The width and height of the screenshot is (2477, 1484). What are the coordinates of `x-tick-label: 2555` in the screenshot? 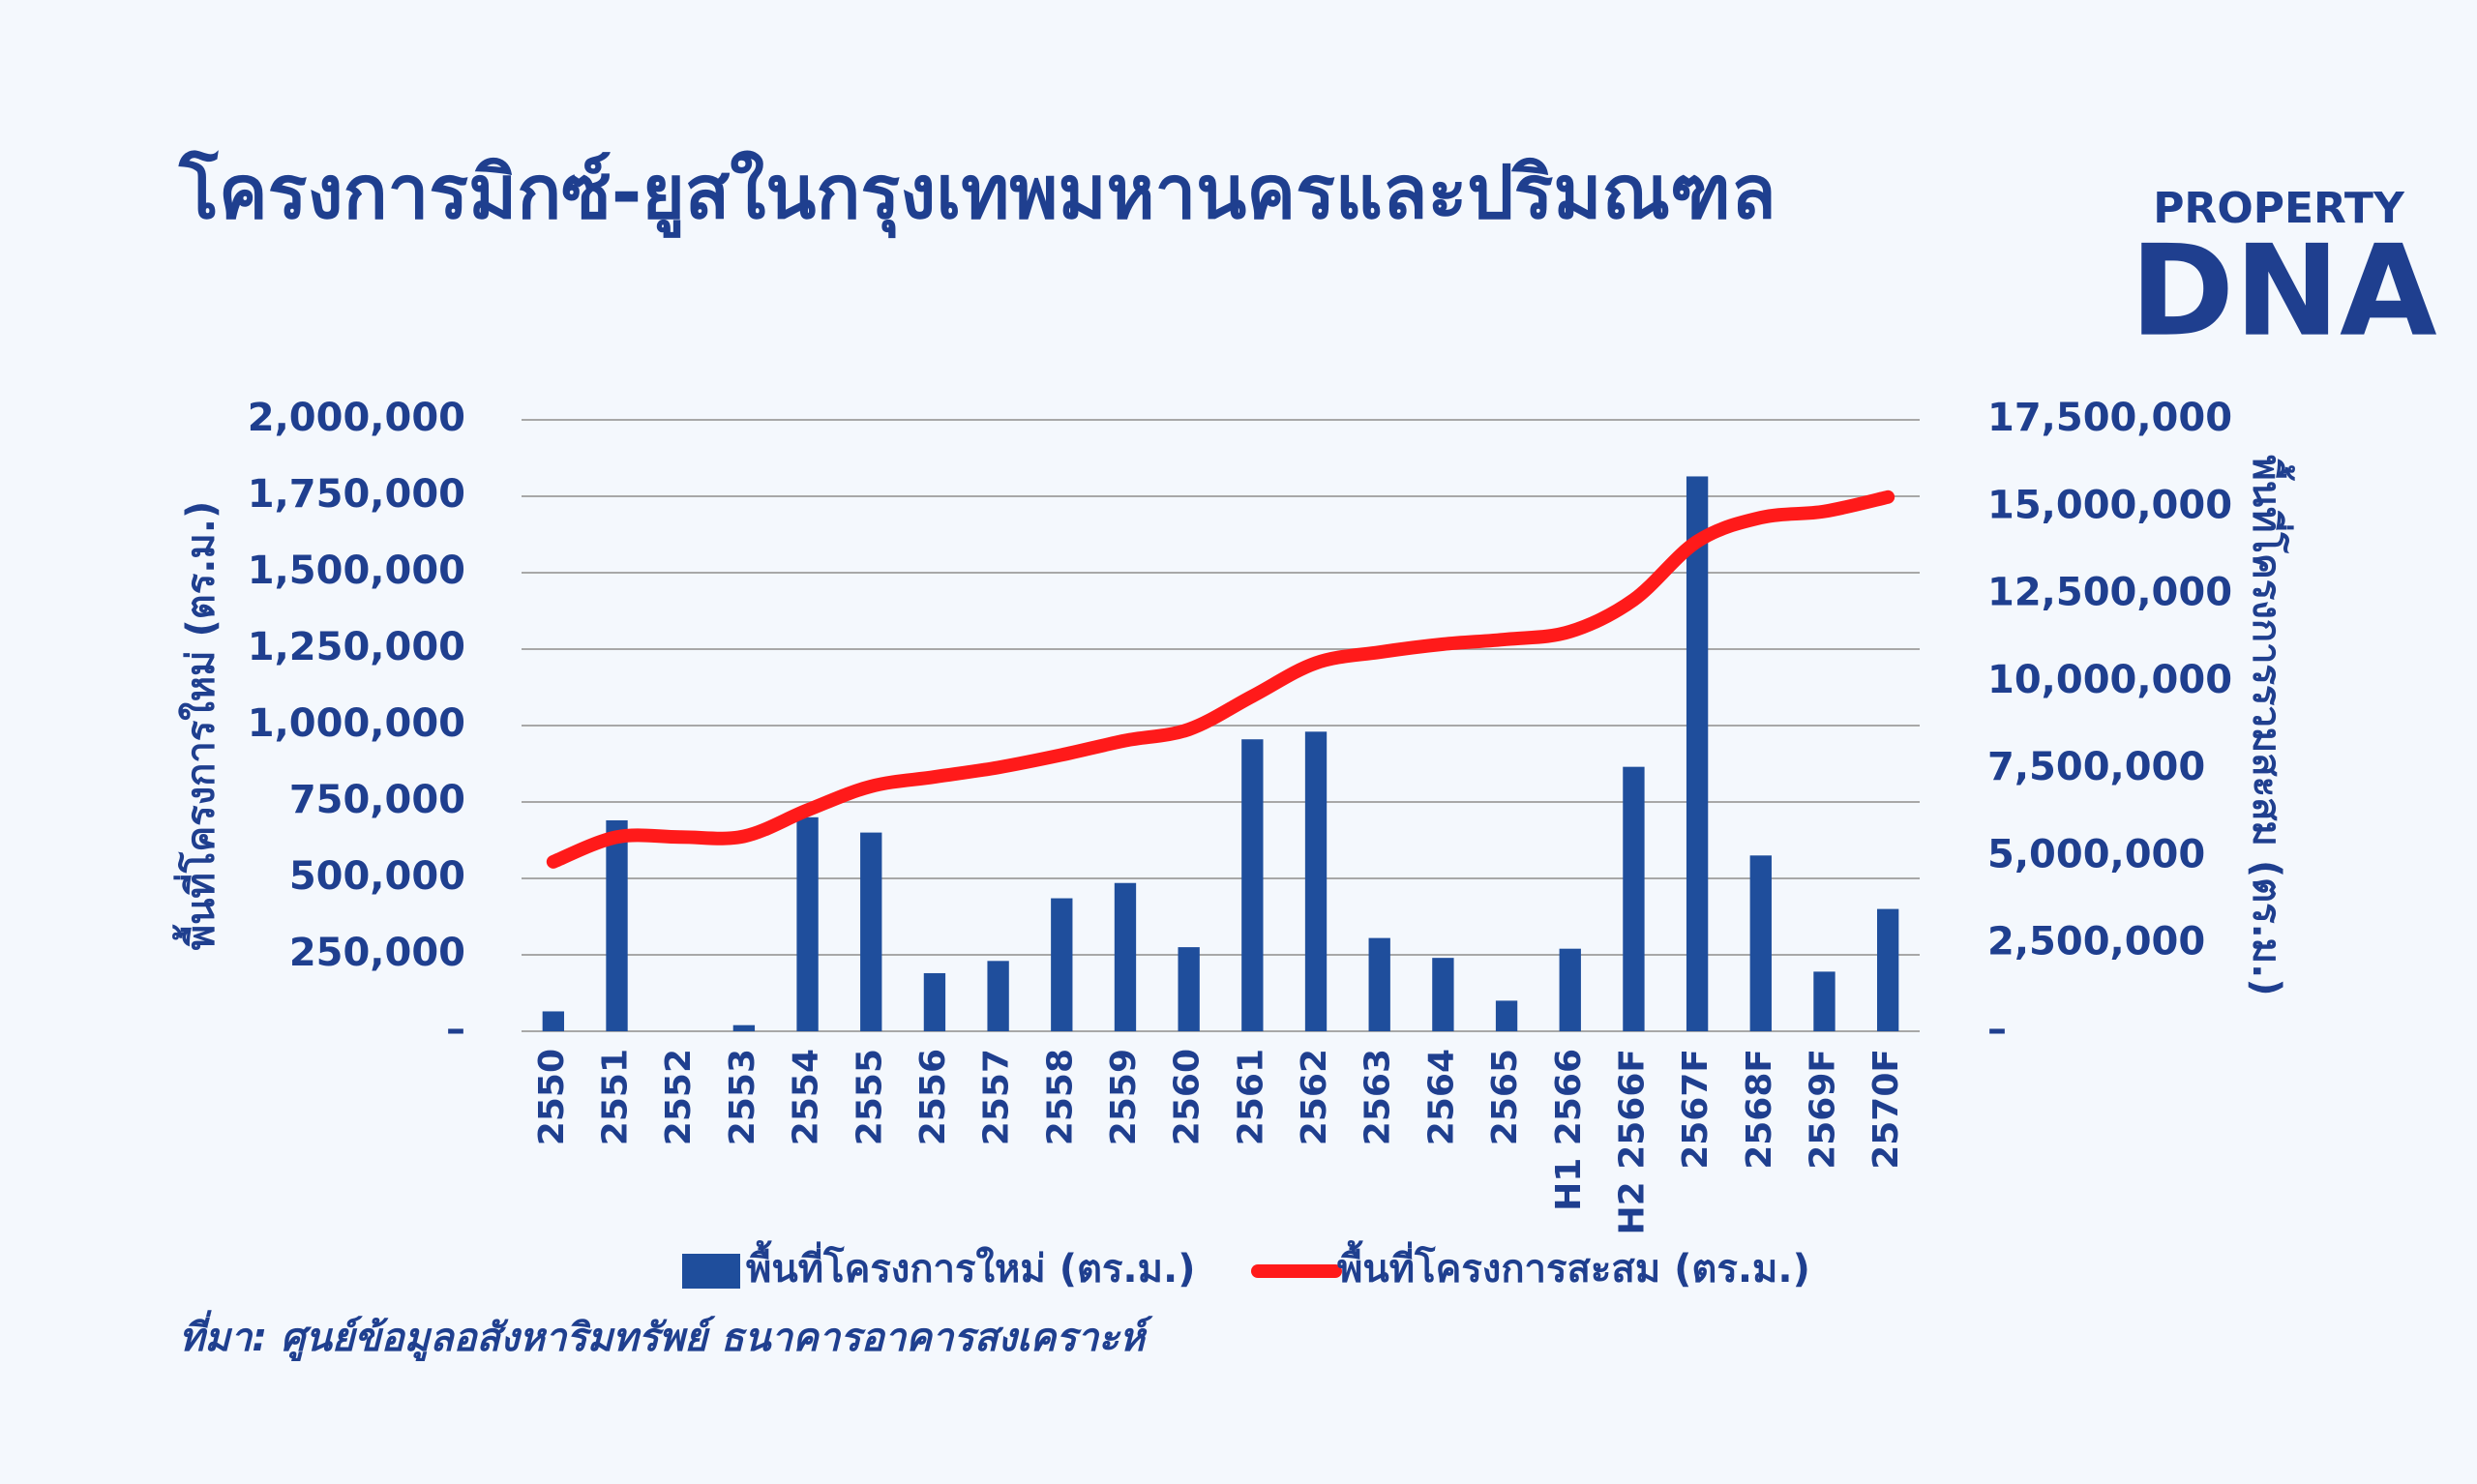 It's located at (869, 1097).